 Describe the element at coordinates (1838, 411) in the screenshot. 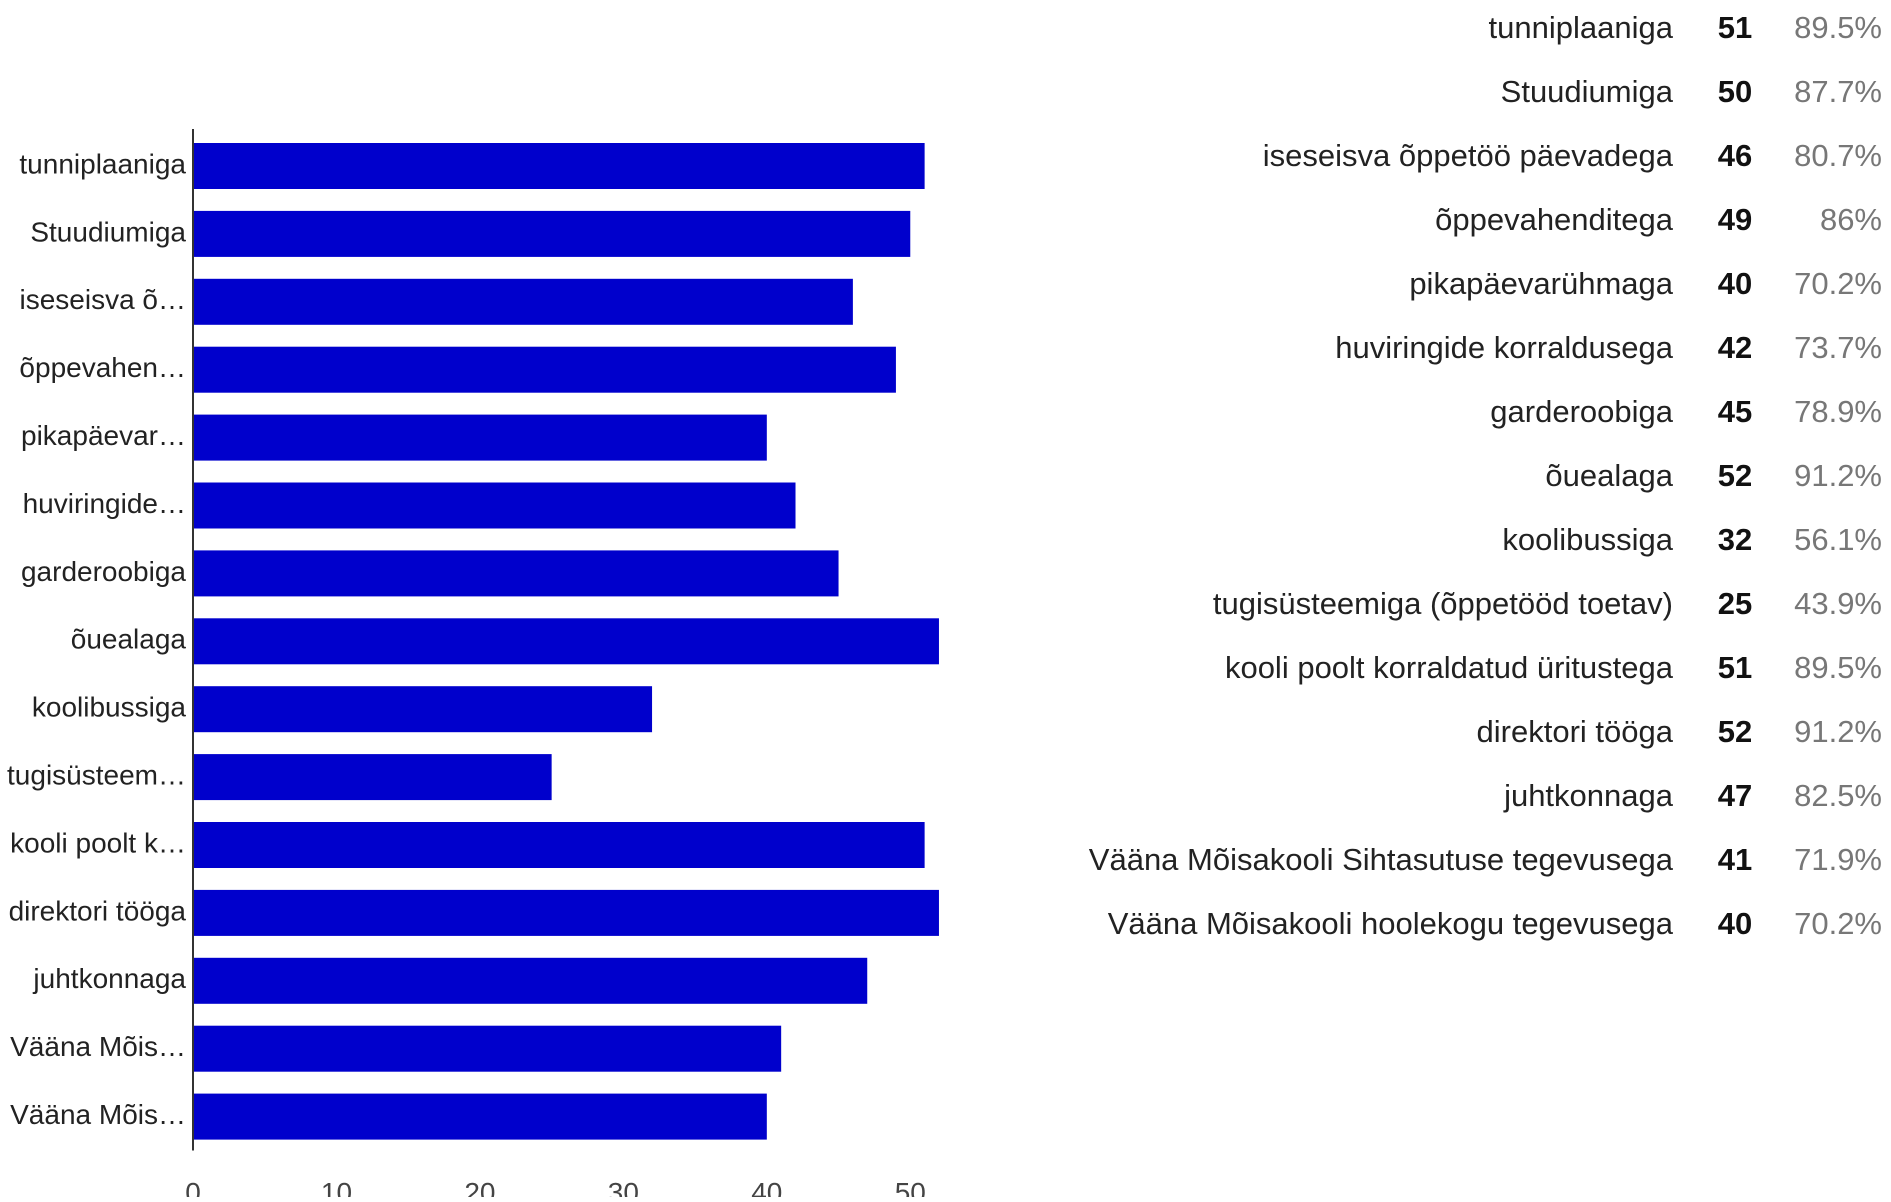

I see `table-percent: 78.9%` at that location.